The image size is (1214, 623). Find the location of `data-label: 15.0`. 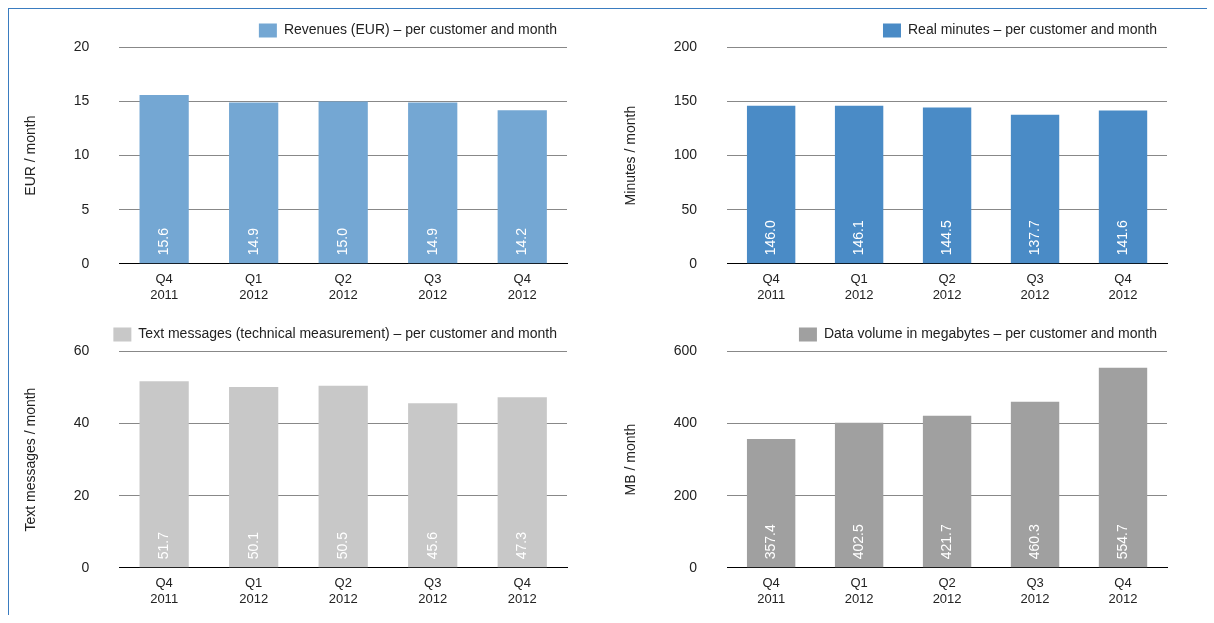

data-label: 15.0 is located at coordinates (342, 241).